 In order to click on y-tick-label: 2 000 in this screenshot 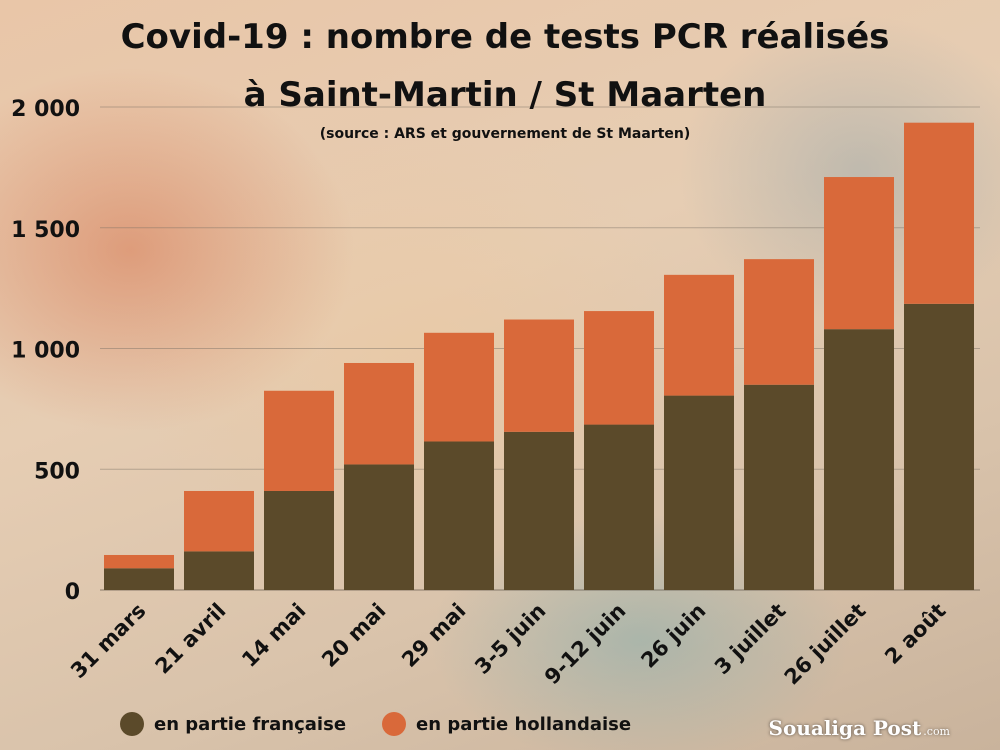, I will do `click(45, 109)`.